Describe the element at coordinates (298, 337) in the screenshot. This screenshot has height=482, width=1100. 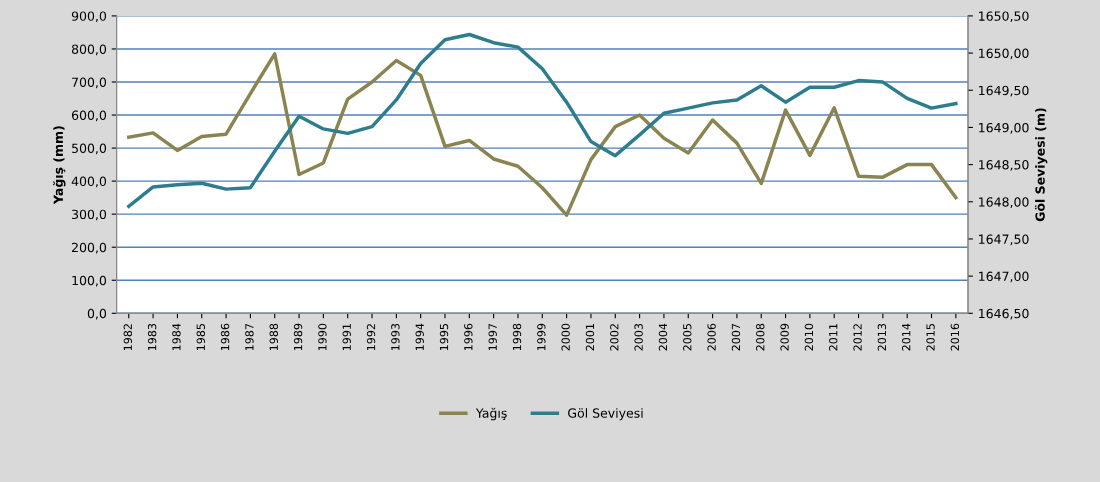
I see `x-tick-label: 1989` at that location.